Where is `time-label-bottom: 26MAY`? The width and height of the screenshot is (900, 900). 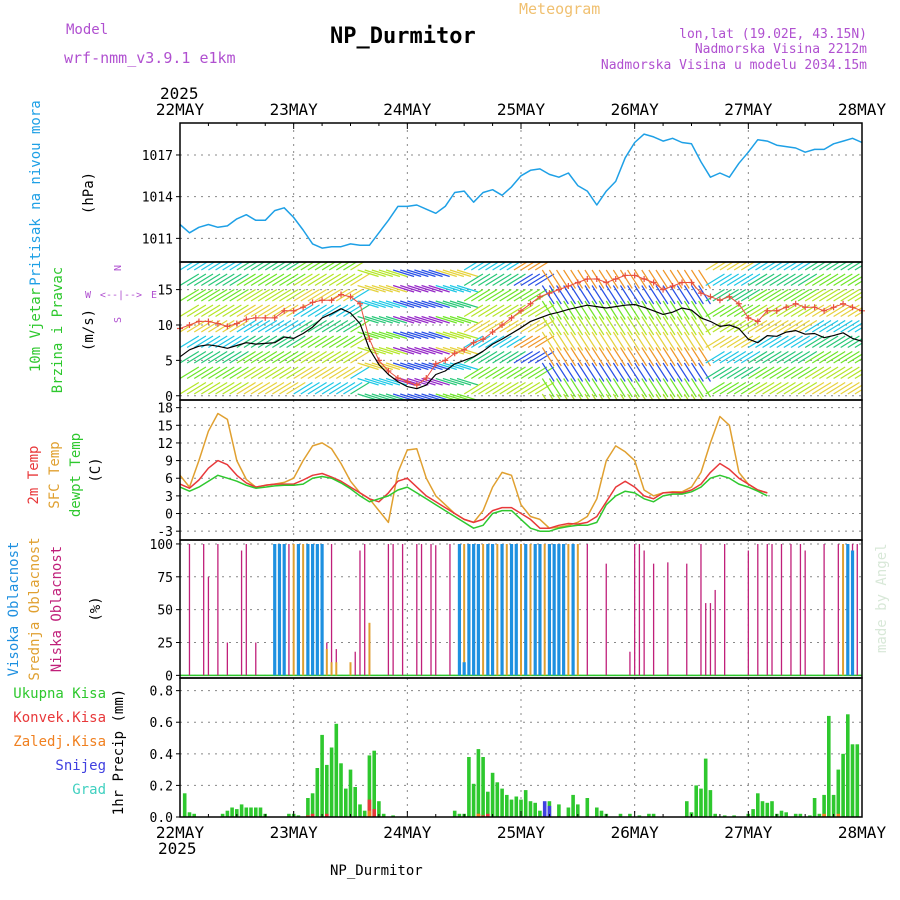 time-label-bottom: 26MAY is located at coordinates (635, 832).